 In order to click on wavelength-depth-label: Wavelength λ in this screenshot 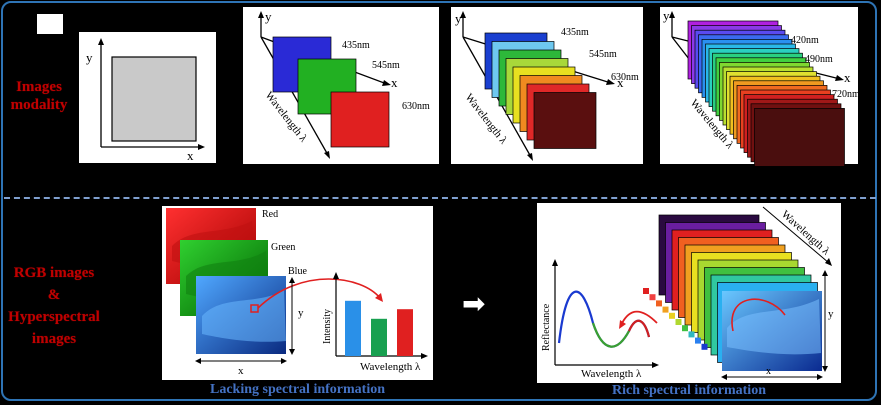, I will do `click(805, 233)`.